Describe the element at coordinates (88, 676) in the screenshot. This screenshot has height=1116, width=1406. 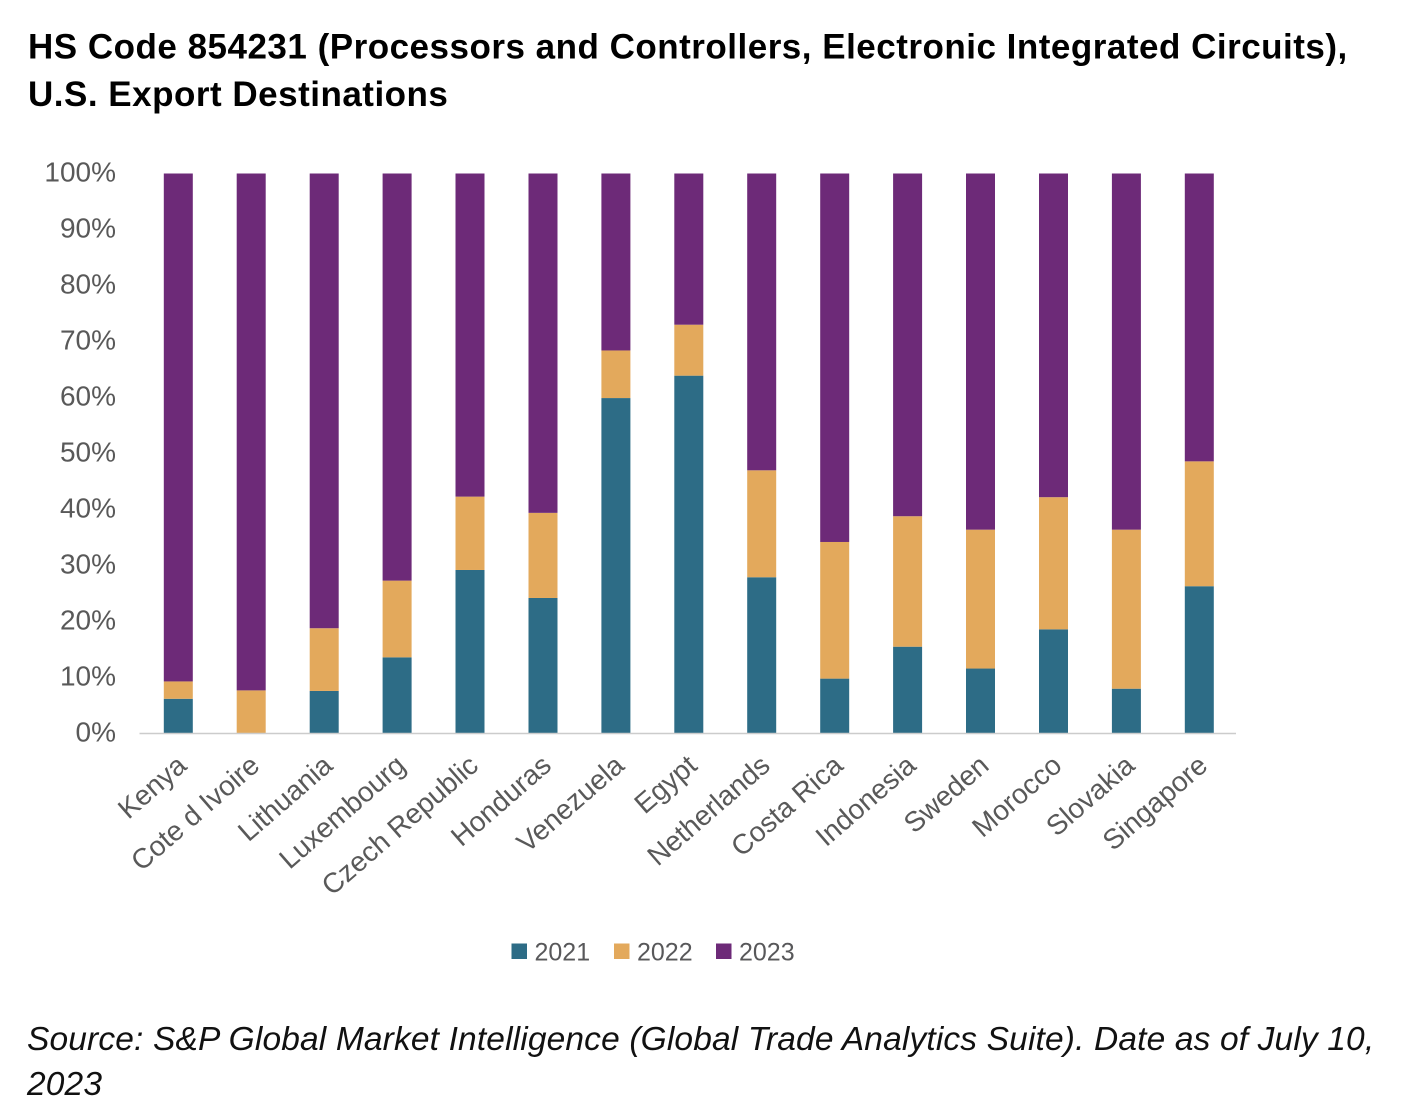
I see `svg-text: 10%` at that location.